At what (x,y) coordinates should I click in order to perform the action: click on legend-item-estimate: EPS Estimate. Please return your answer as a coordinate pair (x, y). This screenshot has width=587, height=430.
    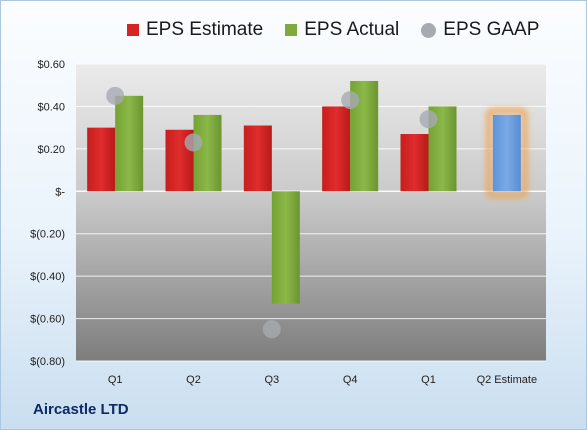
    Looking at the image, I should click on (195, 30).